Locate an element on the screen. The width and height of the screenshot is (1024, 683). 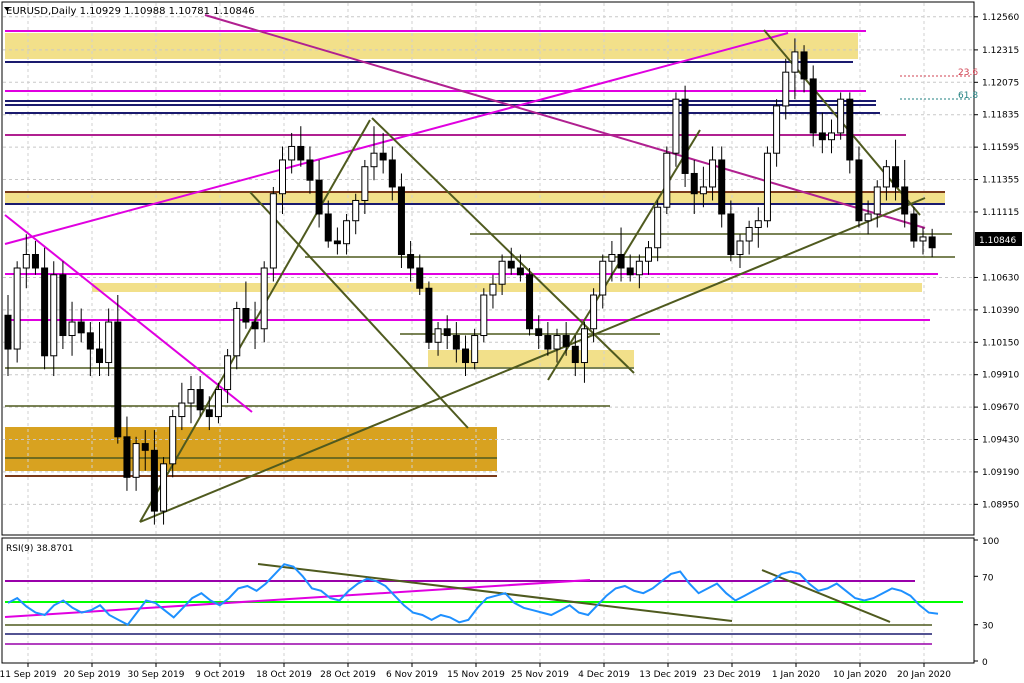
date-tick-label: 25 Nov 2019 is located at coordinates (540, 675).